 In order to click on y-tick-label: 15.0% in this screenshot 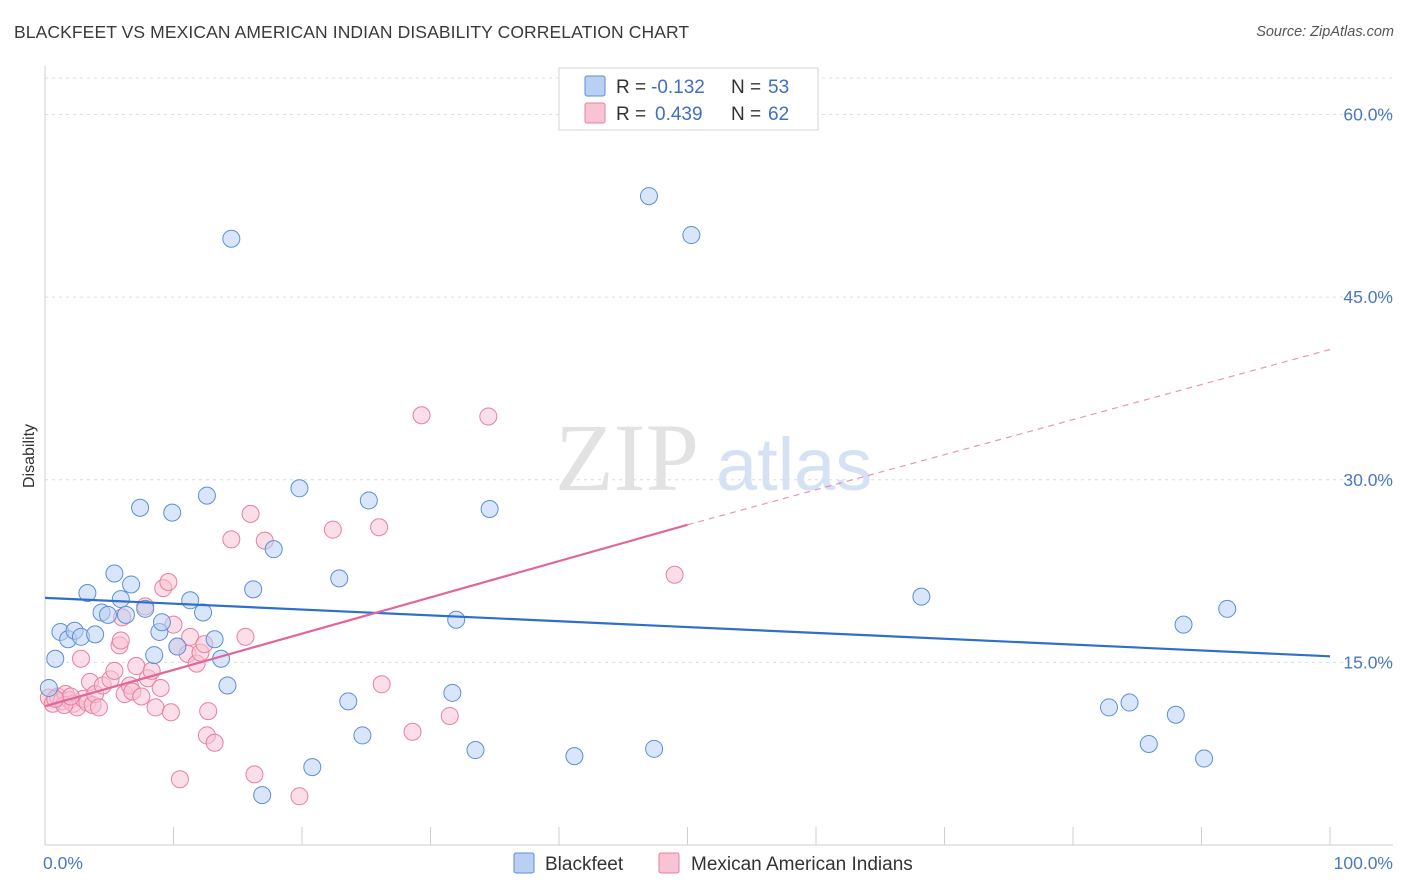, I will do `click(1368, 662)`.